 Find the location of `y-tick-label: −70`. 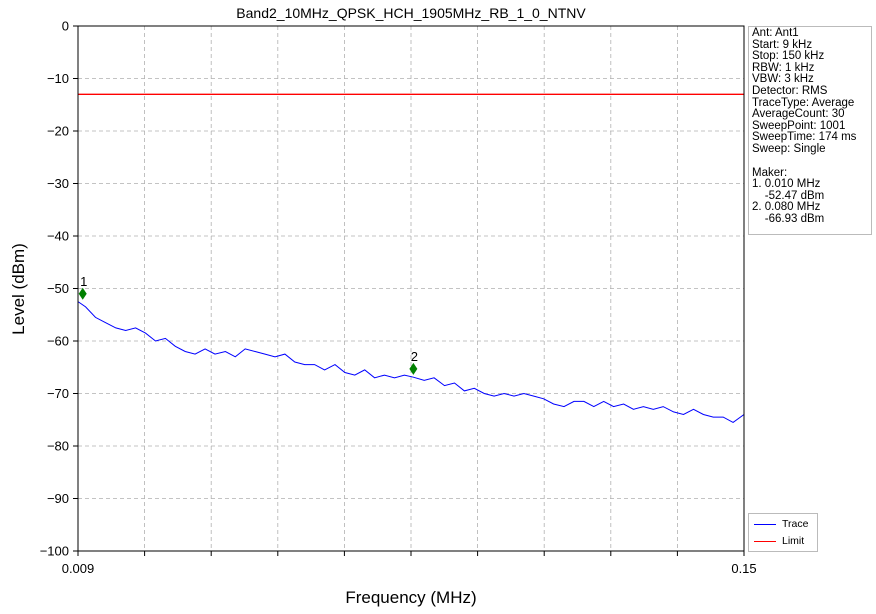

y-tick-label: −70 is located at coordinates (58, 393).